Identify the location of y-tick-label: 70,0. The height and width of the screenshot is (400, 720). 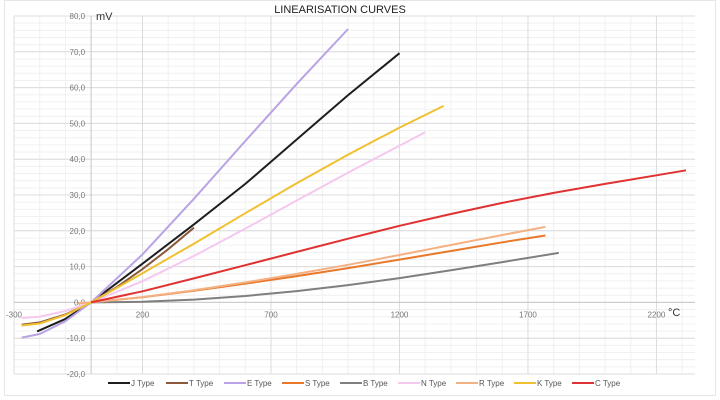
(78, 52).